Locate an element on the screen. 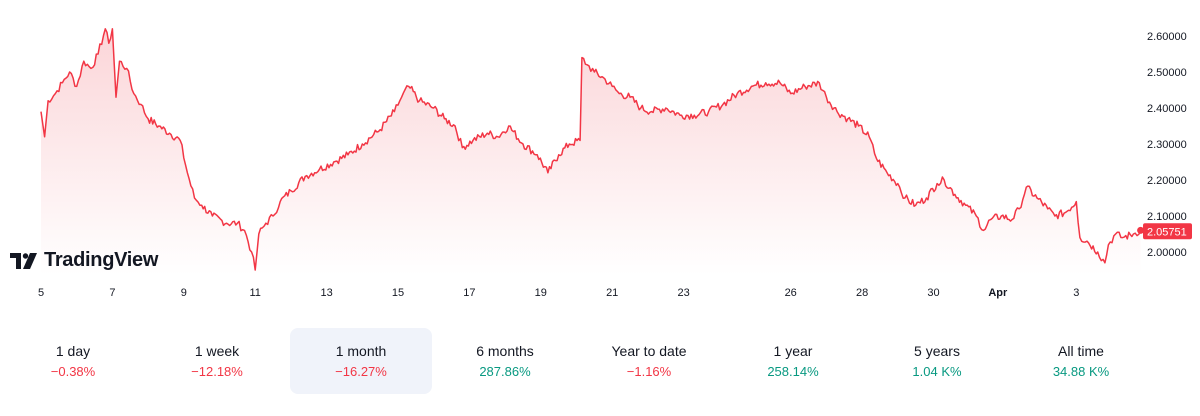 The height and width of the screenshot is (416, 1200). y-tick-label: 2.30000 is located at coordinates (1167, 145).